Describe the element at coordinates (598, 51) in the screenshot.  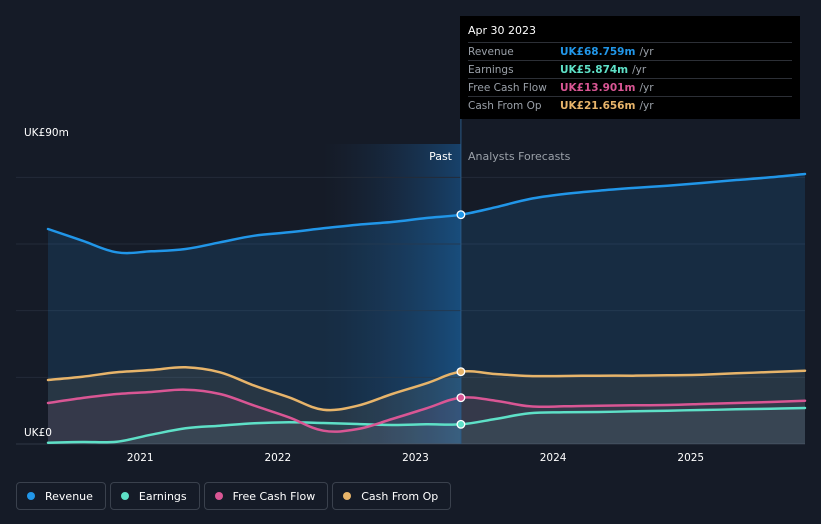
I see `tooltip-value: UK£68.759m` at that location.